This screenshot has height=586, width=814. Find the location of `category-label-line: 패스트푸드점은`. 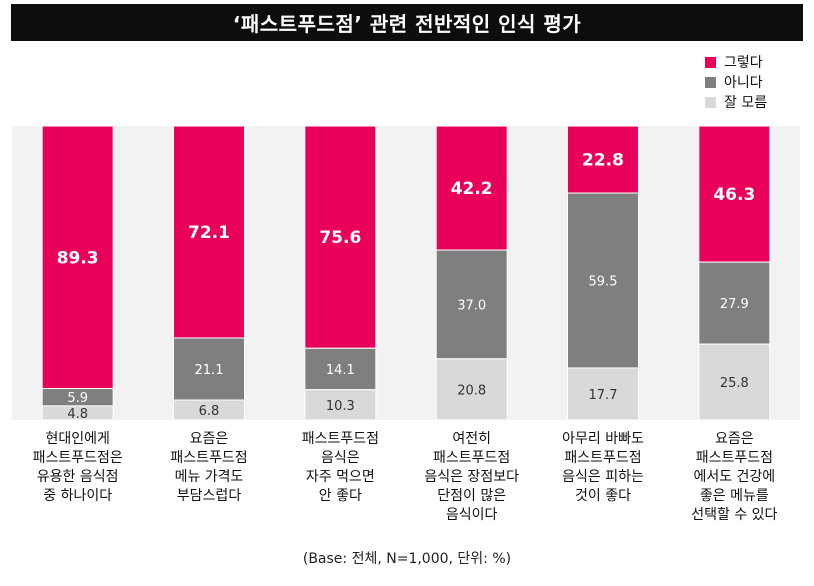

category-label-line: 패스트푸드점은 is located at coordinates (78, 458).